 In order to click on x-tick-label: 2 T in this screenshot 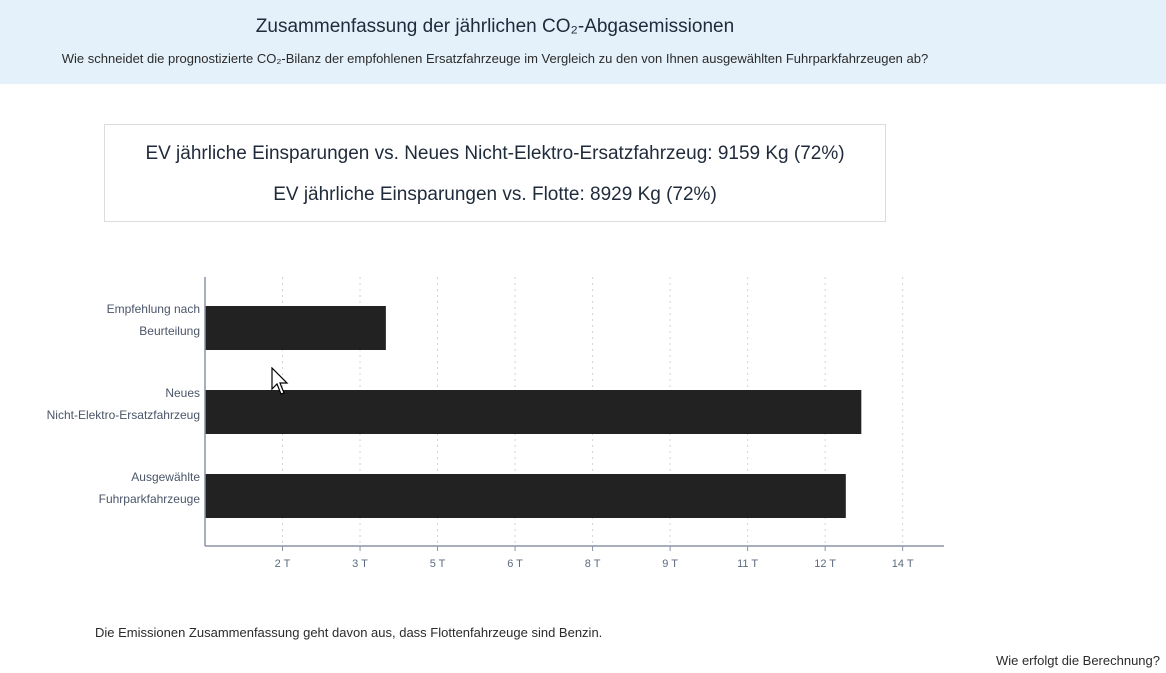, I will do `click(283, 564)`.